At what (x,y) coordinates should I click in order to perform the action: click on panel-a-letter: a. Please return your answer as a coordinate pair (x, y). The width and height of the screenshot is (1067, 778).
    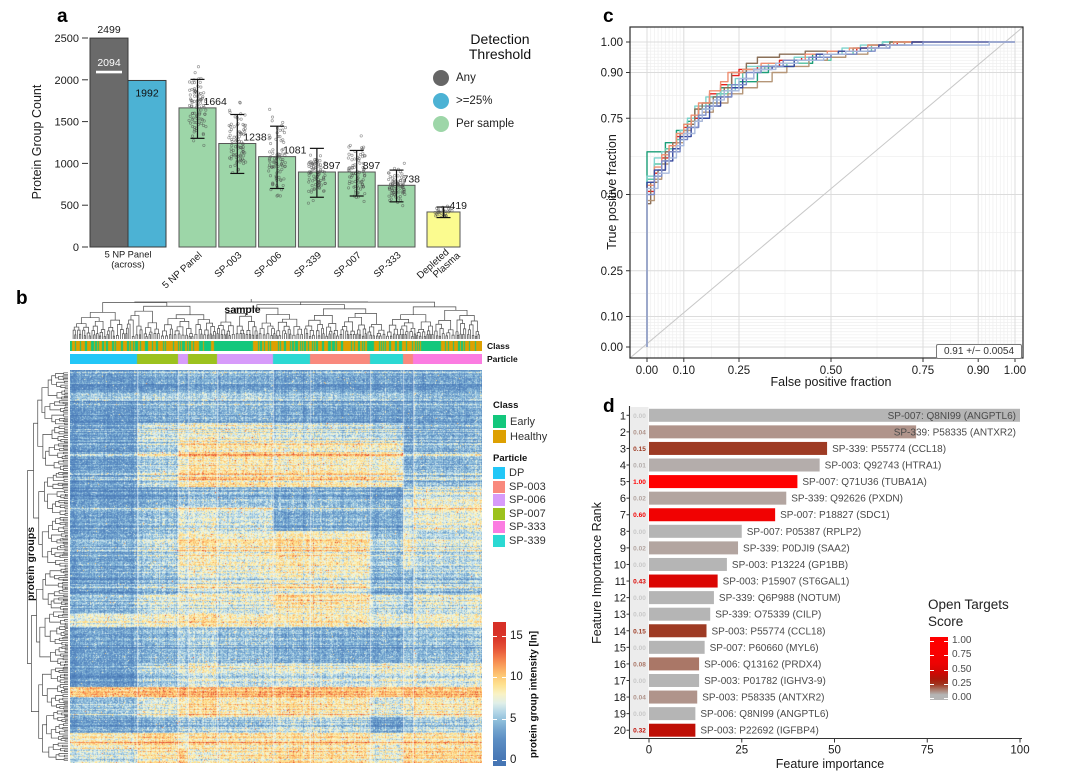
    Looking at the image, I should click on (62, 16).